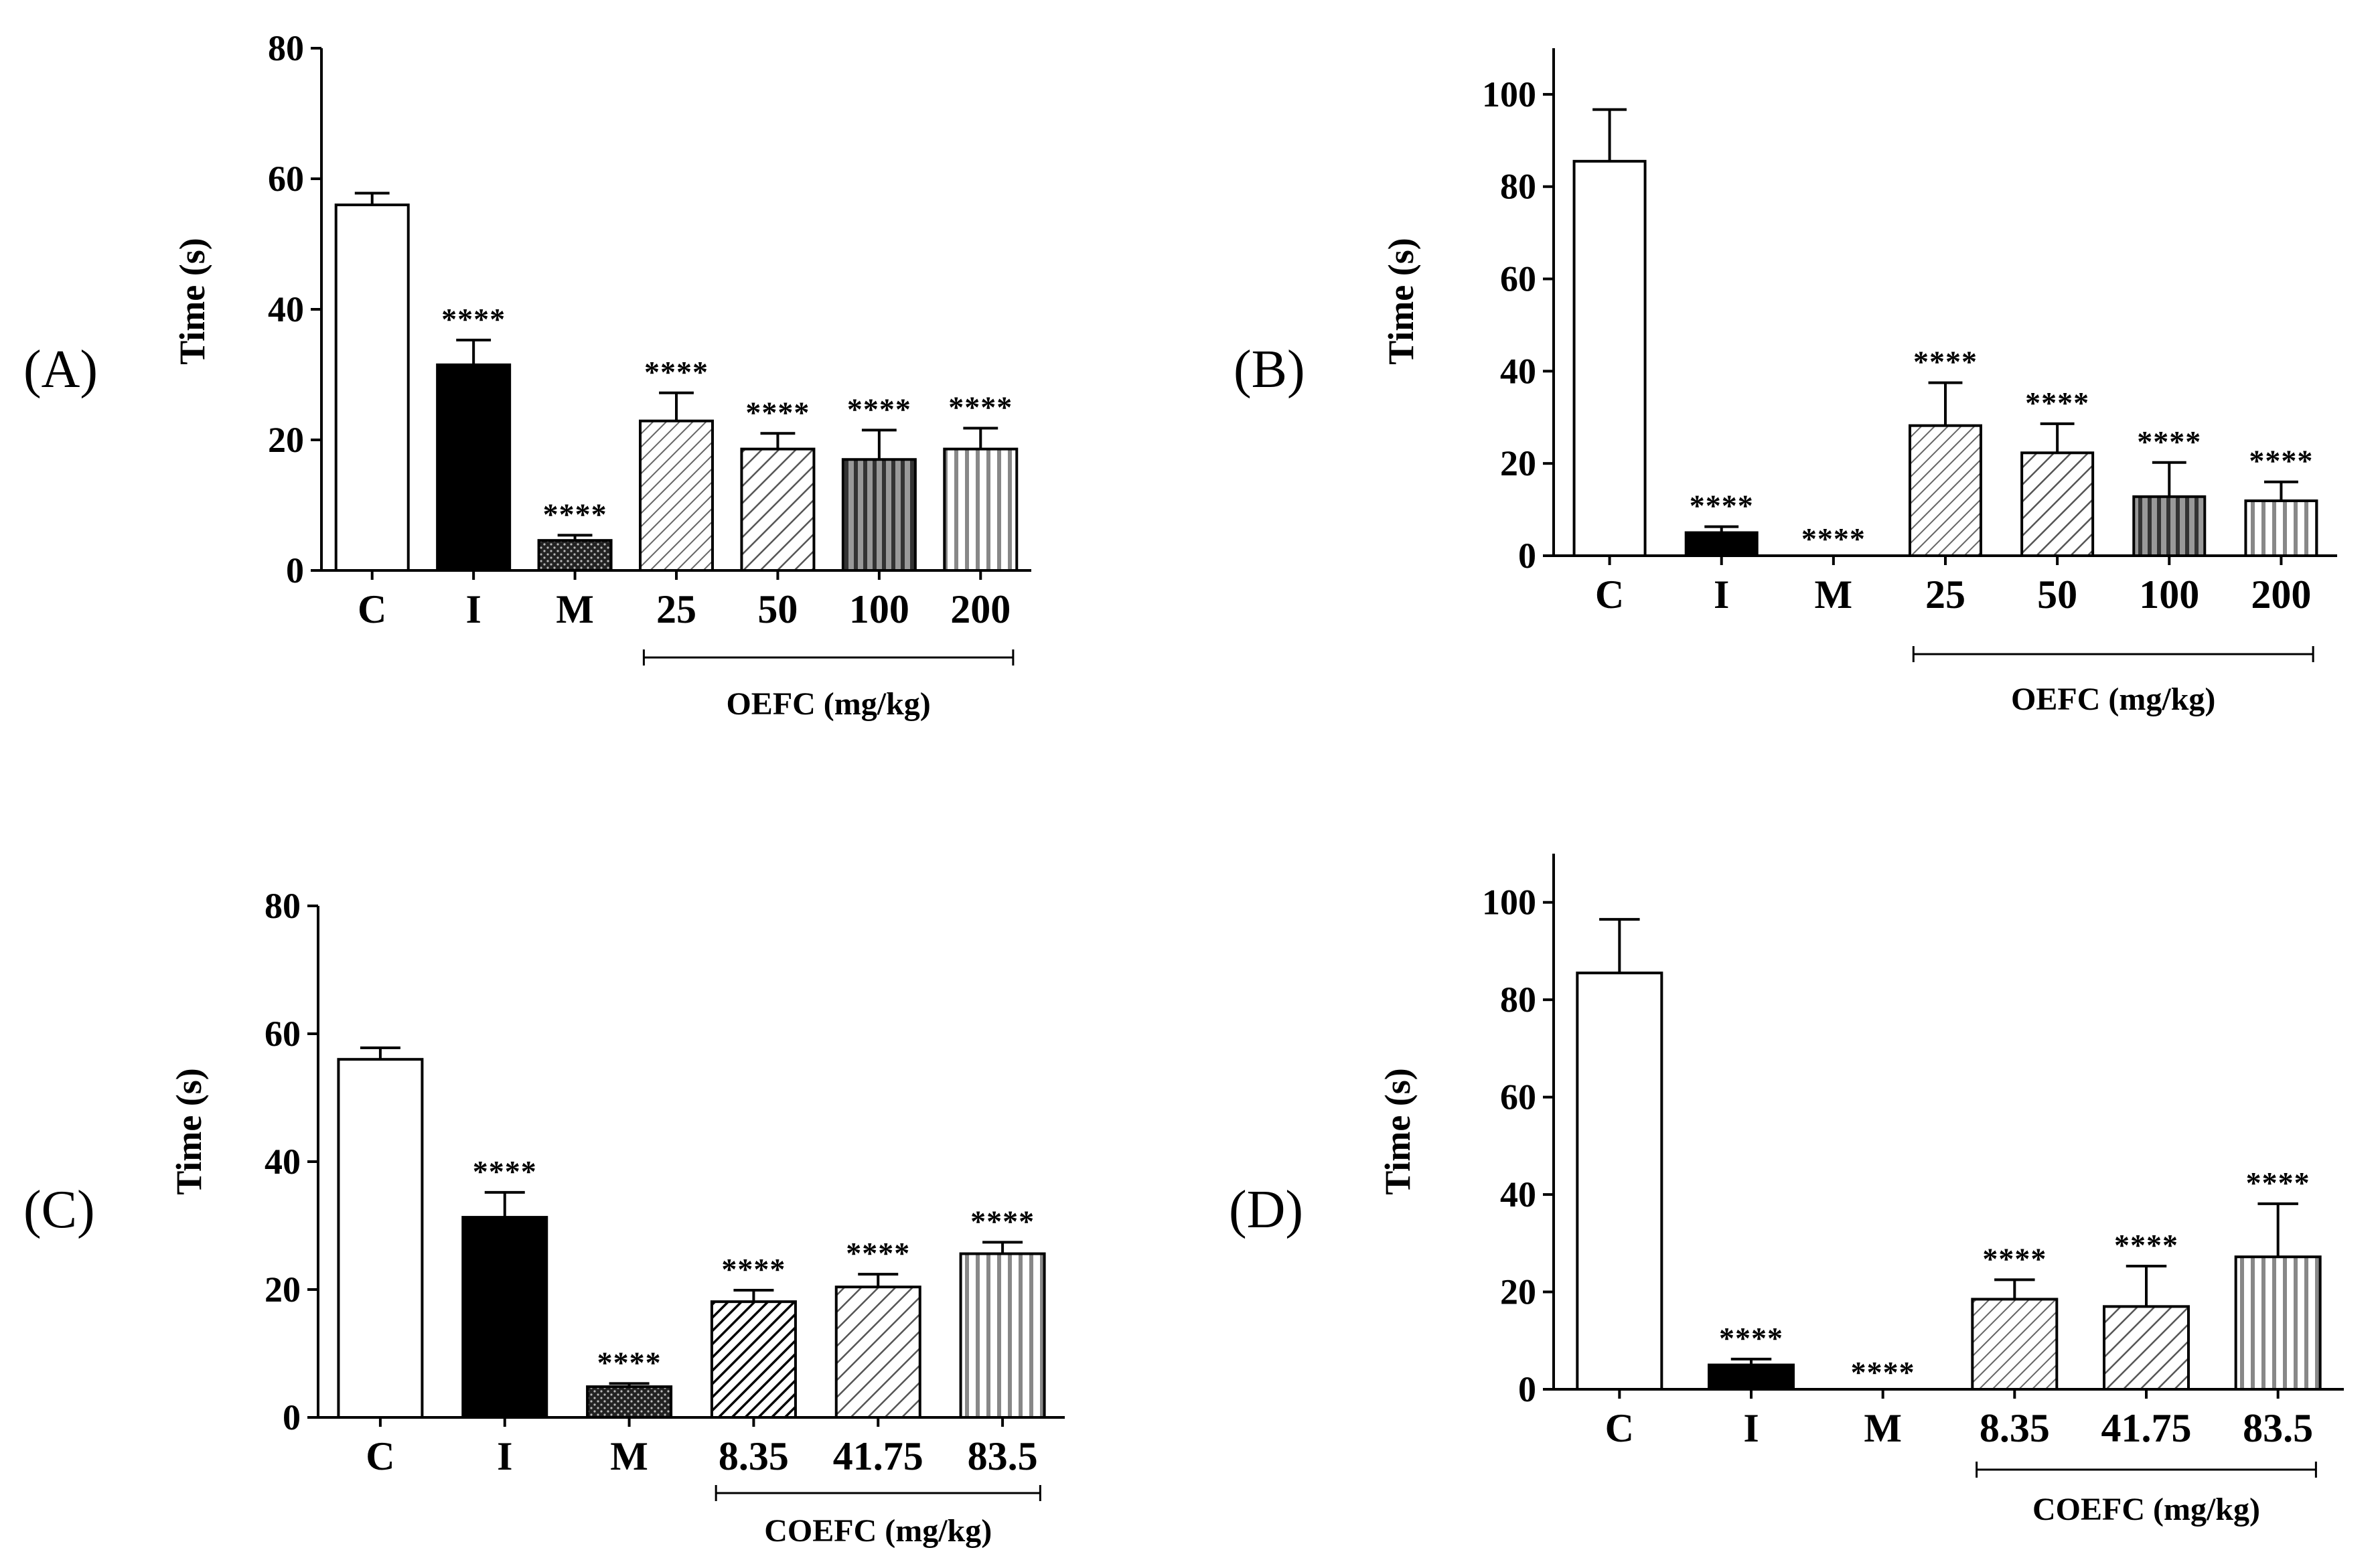 The height and width of the screenshot is (1556, 2380). Describe the element at coordinates (1266, 1209) in the screenshot. I see `panel-label: (D)` at that location.